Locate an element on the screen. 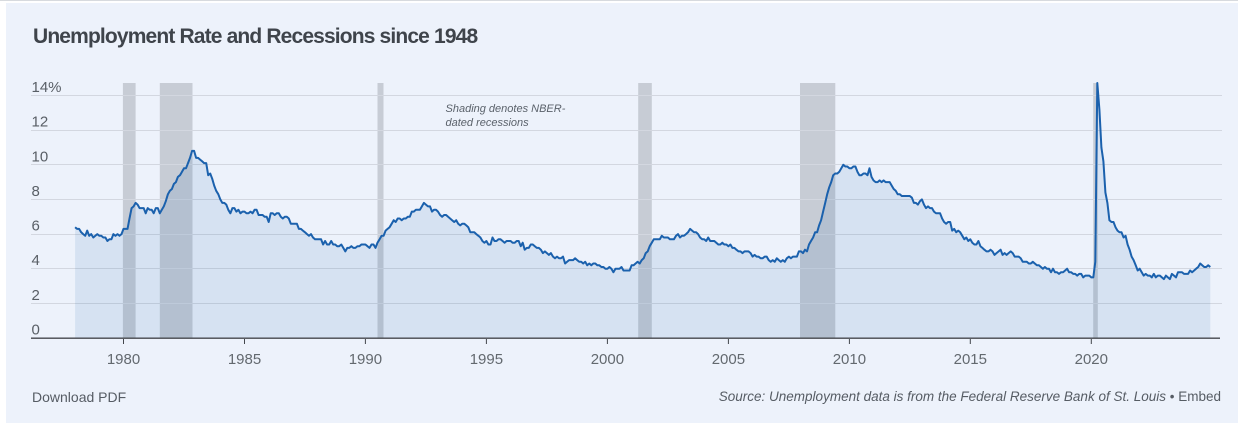 The height and width of the screenshot is (423, 1238). svg-text: 1980 is located at coordinates (123, 359).